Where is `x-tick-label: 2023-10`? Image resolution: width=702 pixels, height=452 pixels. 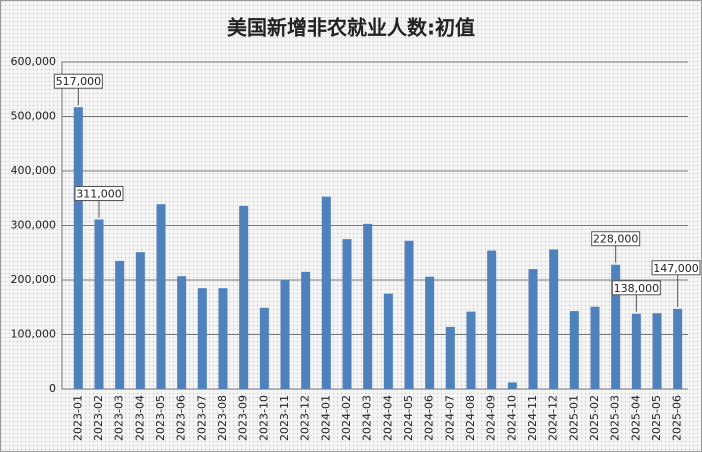
x-tick-label: 2023-10 is located at coordinates (263, 418).